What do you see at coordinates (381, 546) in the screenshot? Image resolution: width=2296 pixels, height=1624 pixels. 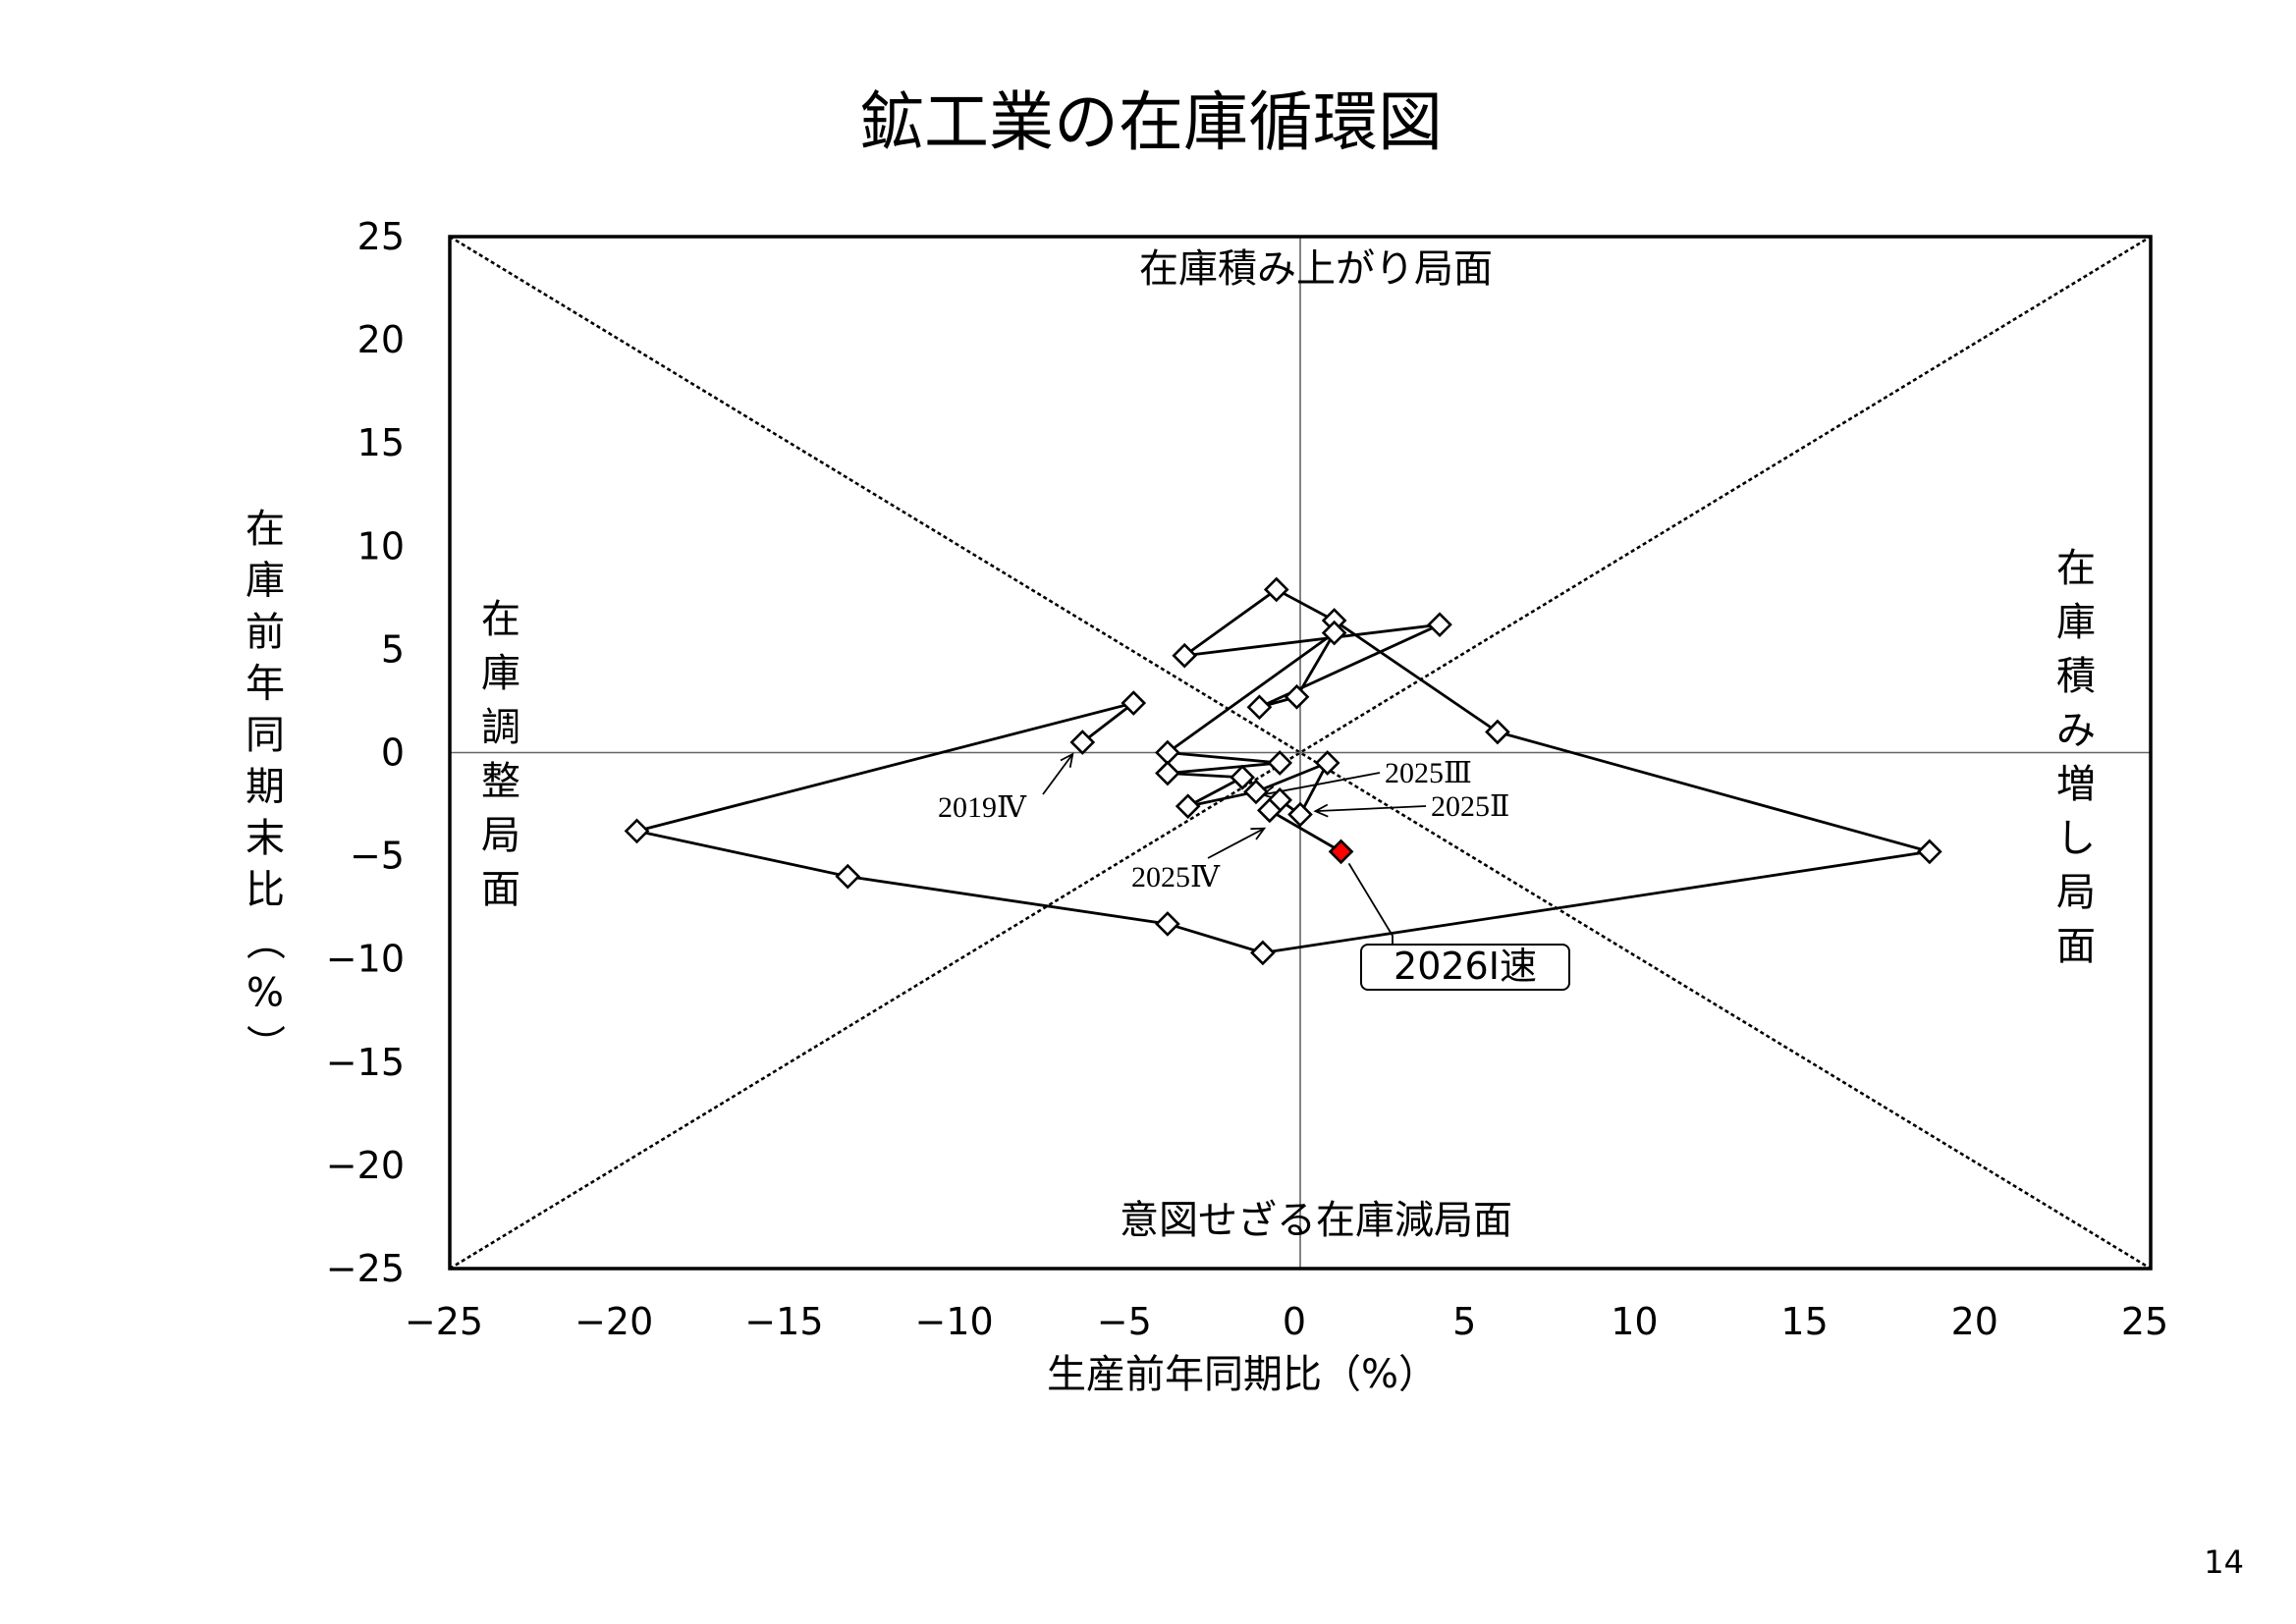 I see `y-tick-label: 10` at bounding box center [381, 546].